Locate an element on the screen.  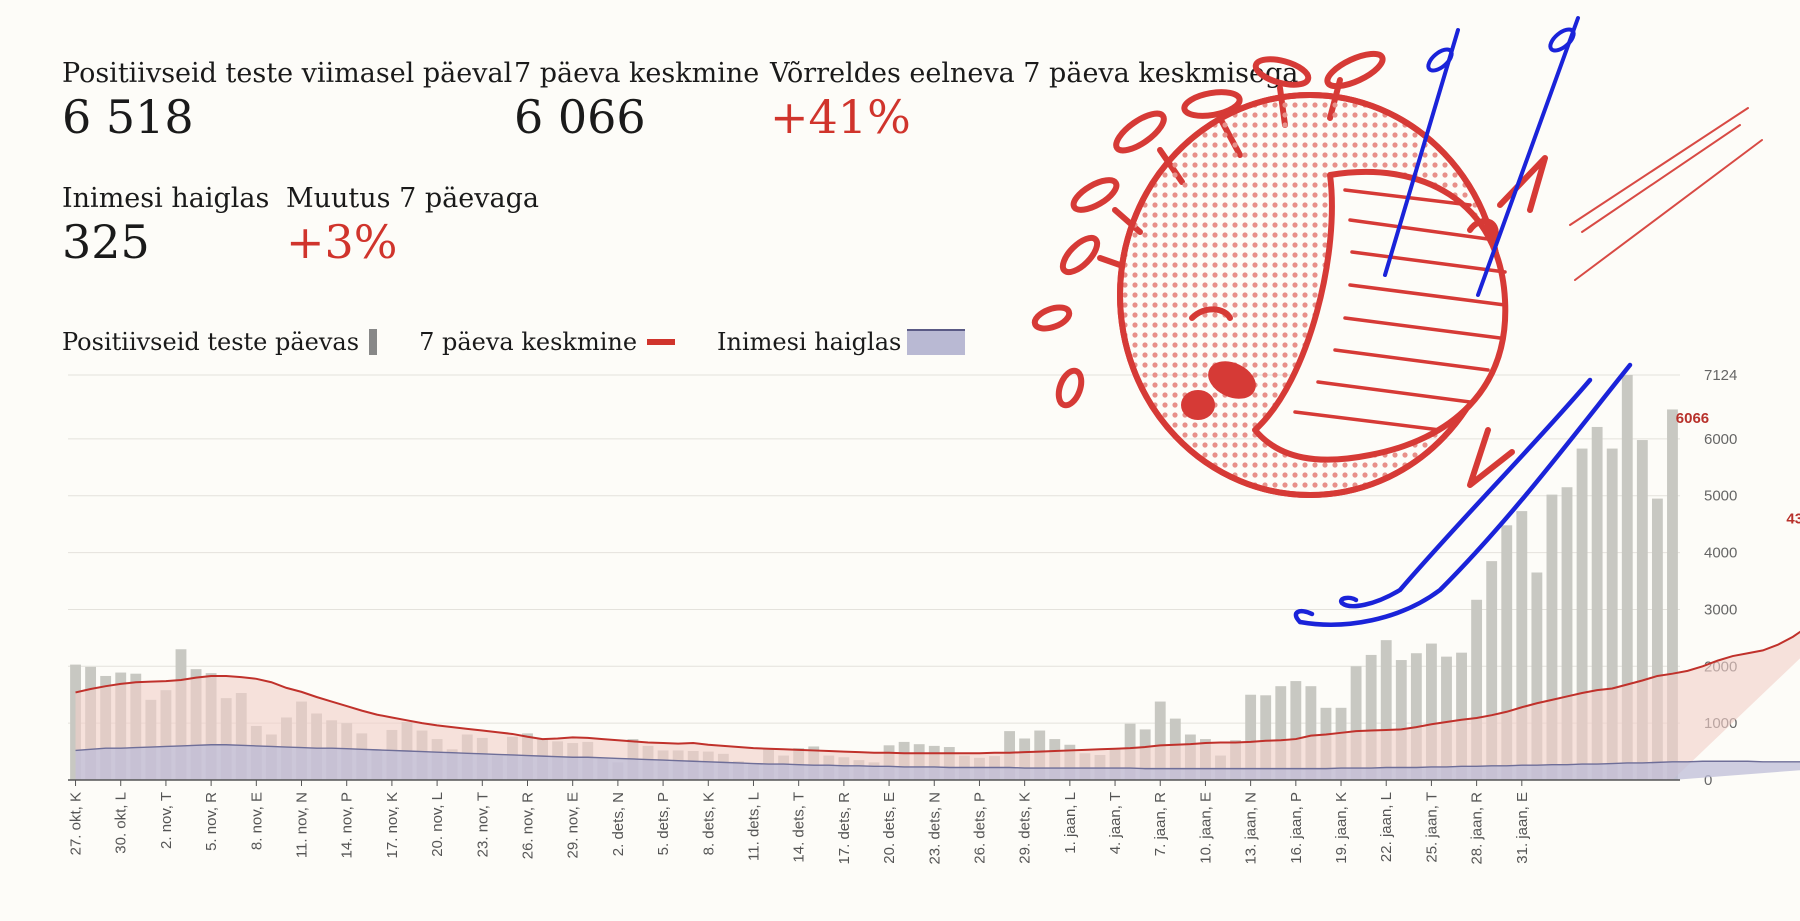
legend-item-area: Inimesi haiglas is located at coordinates (841, 342).